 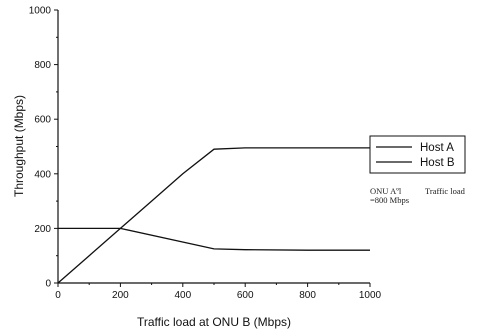 What do you see at coordinates (48, 284) in the screenshot?
I see `y-tick-label: 0` at bounding box center [48, 284].